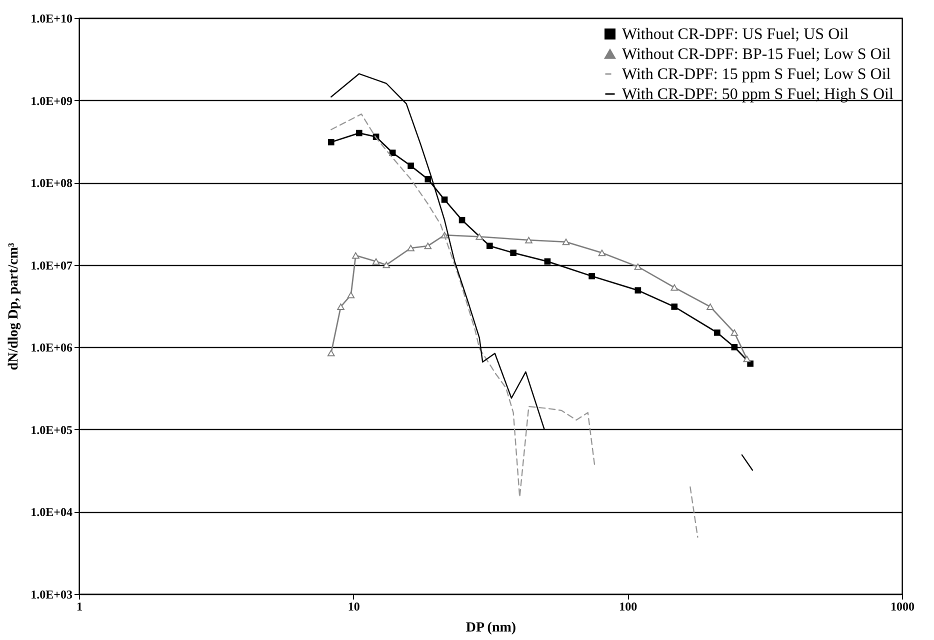 The image size is (934, 640). Describe the element at coordinates (354, 607) in the screenshot. I see `x-tick-label: 10` at that location.